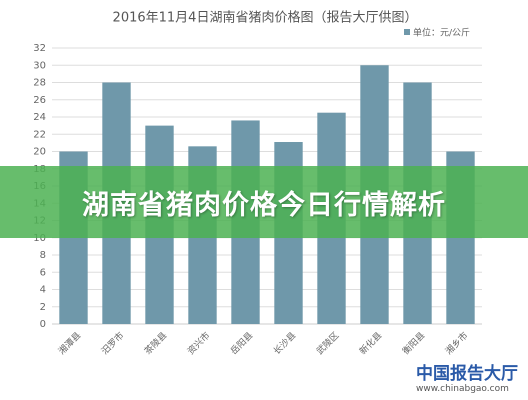 This screenshot has width=528, height=400. What do you see at coordinates (407, 32) in the screenshot?
I see `legend-swatch` at bounding box center [407, 32].